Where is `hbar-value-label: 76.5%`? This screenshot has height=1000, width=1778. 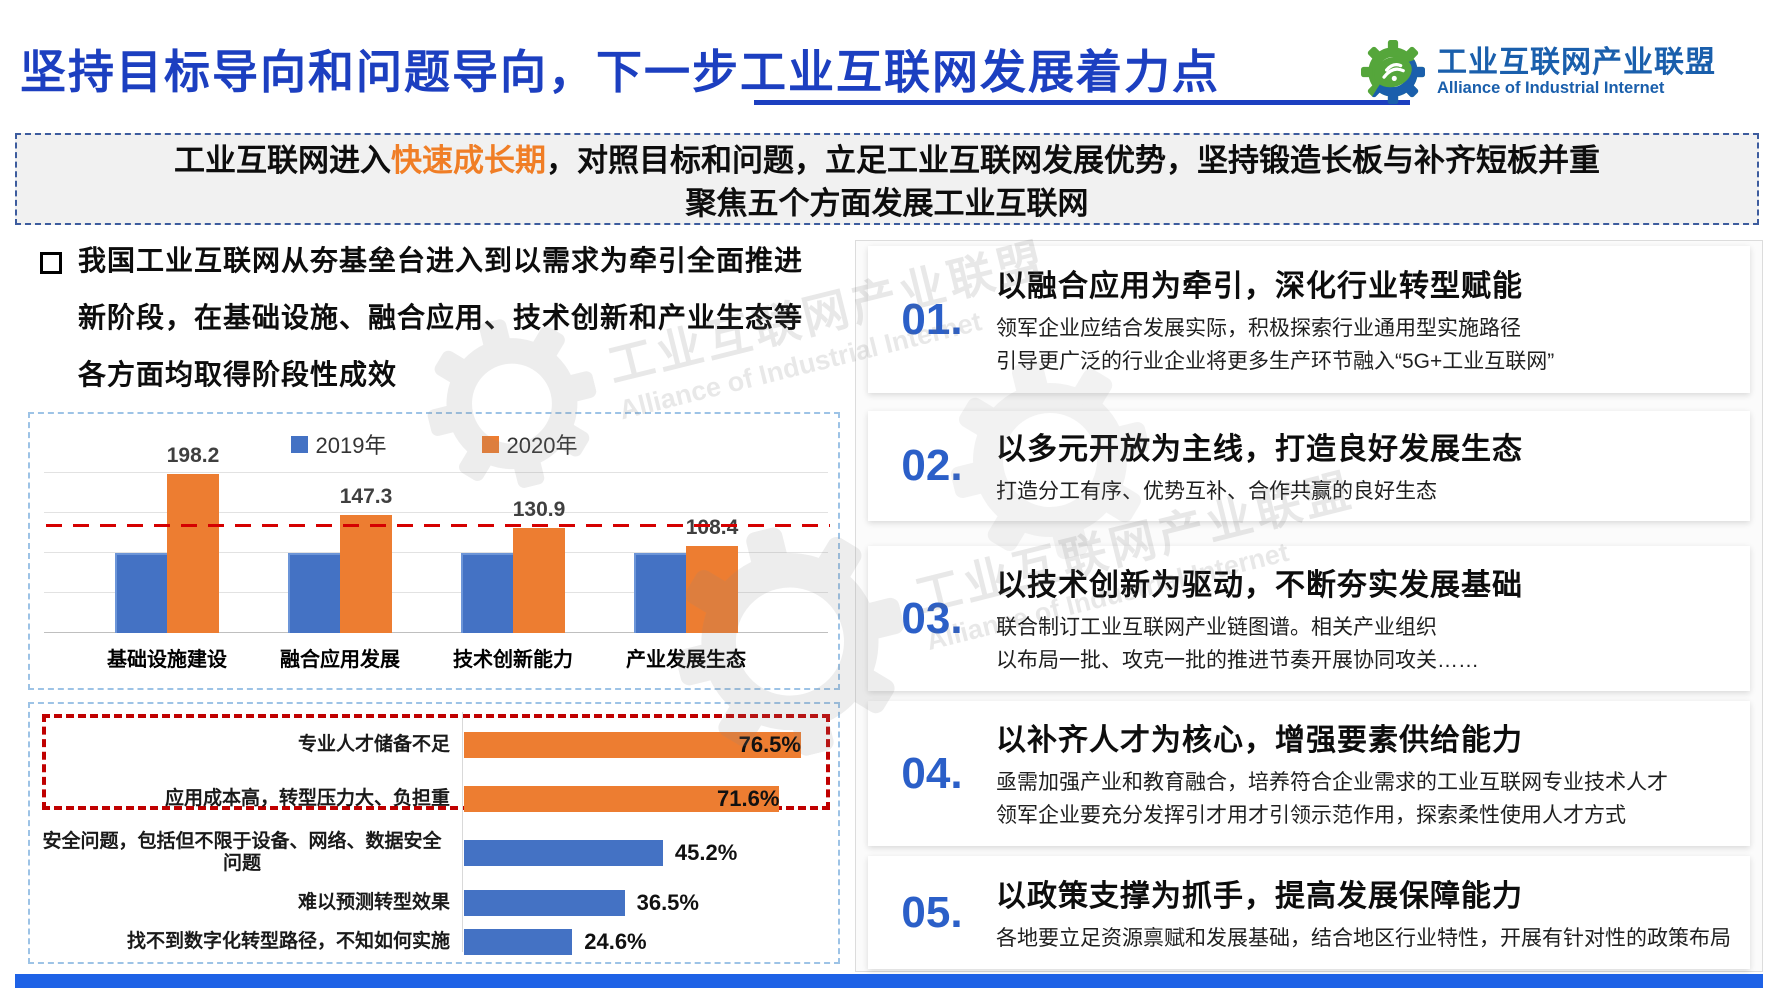 hbar-value-label: 76.5% is located at coordinates (769, 744).